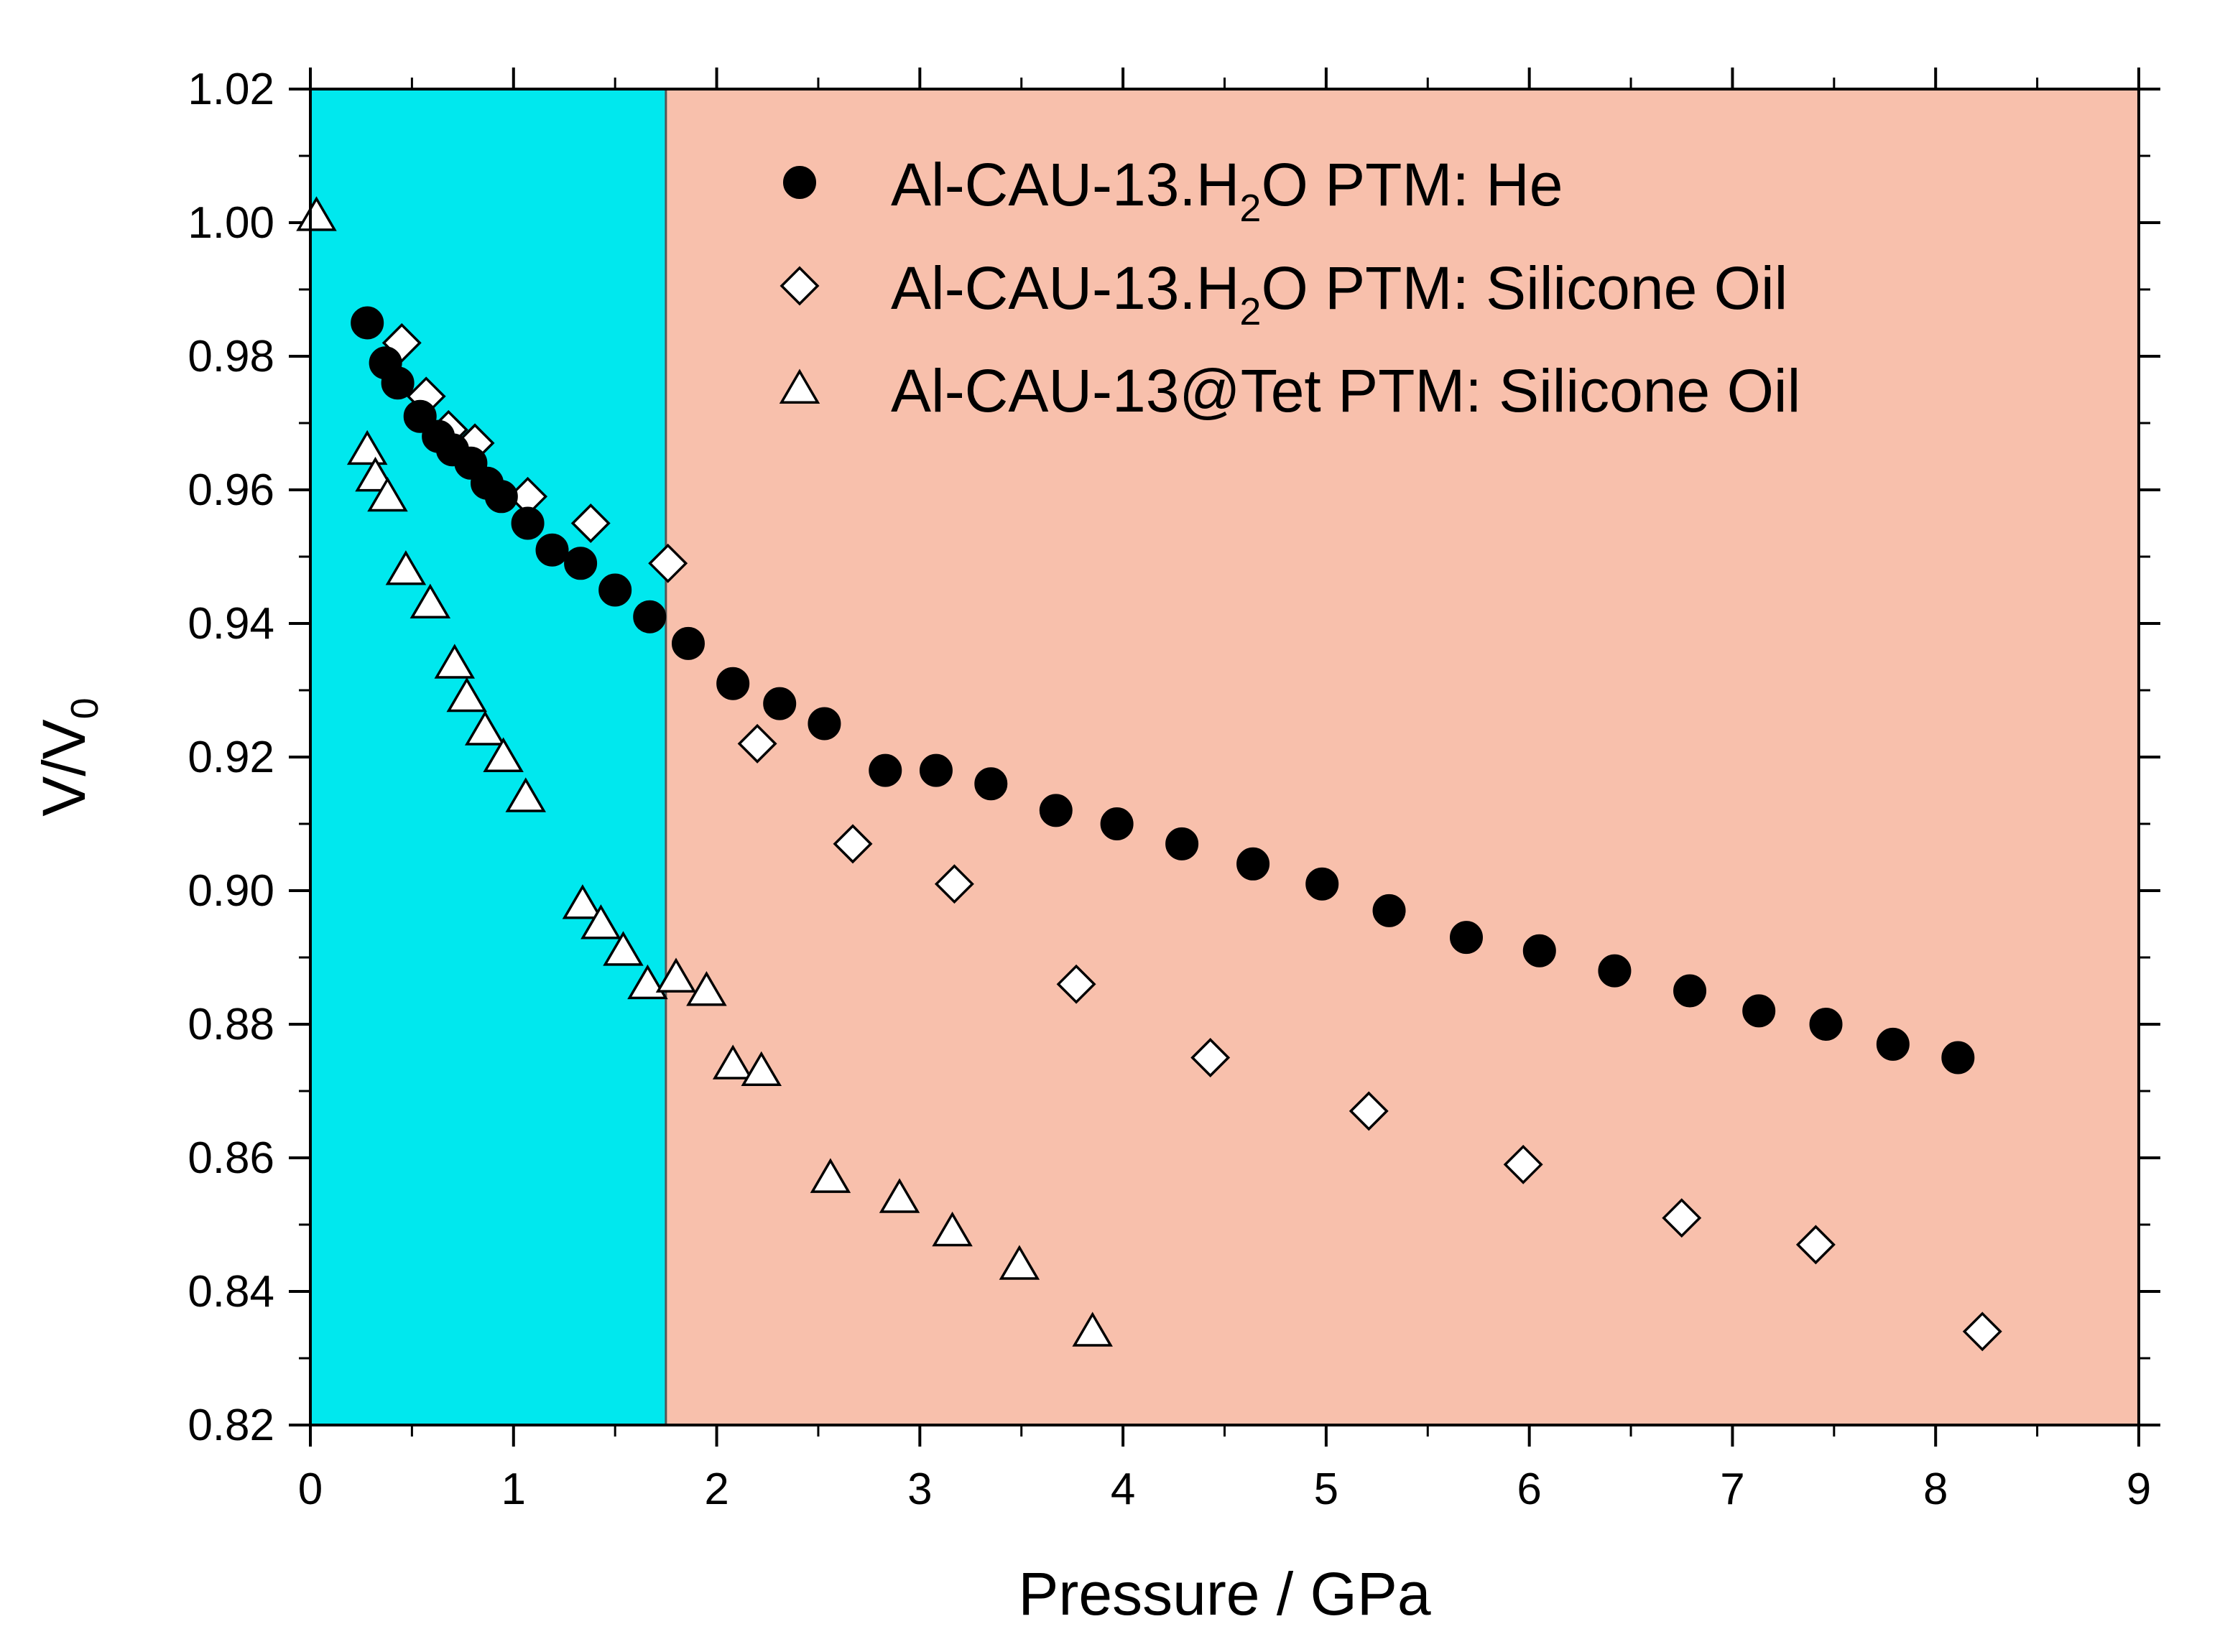 This screenshot has width=2225, height=1652. I want to click on legend-label: Al-CAU-13.H2O PTM: Silicone Oil, so click(1339, 293).